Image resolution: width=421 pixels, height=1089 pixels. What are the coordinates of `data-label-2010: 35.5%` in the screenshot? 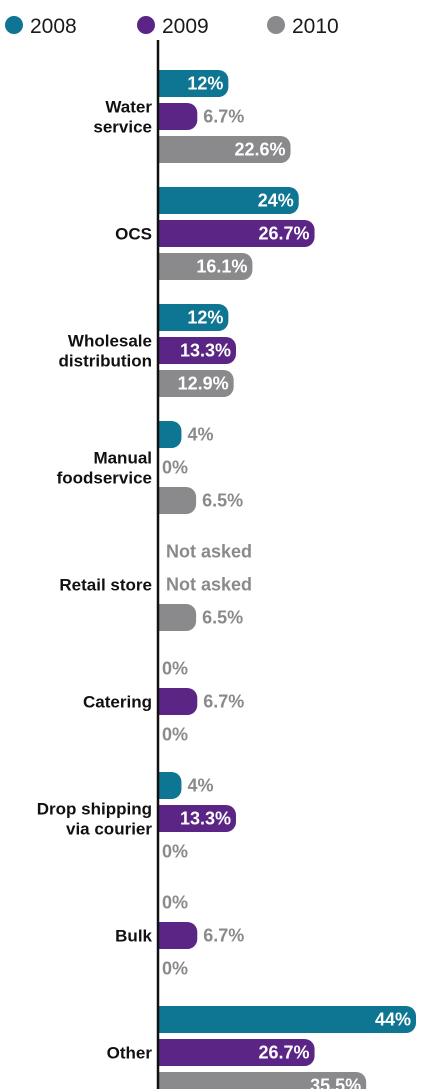 It's located at (335, 1082).